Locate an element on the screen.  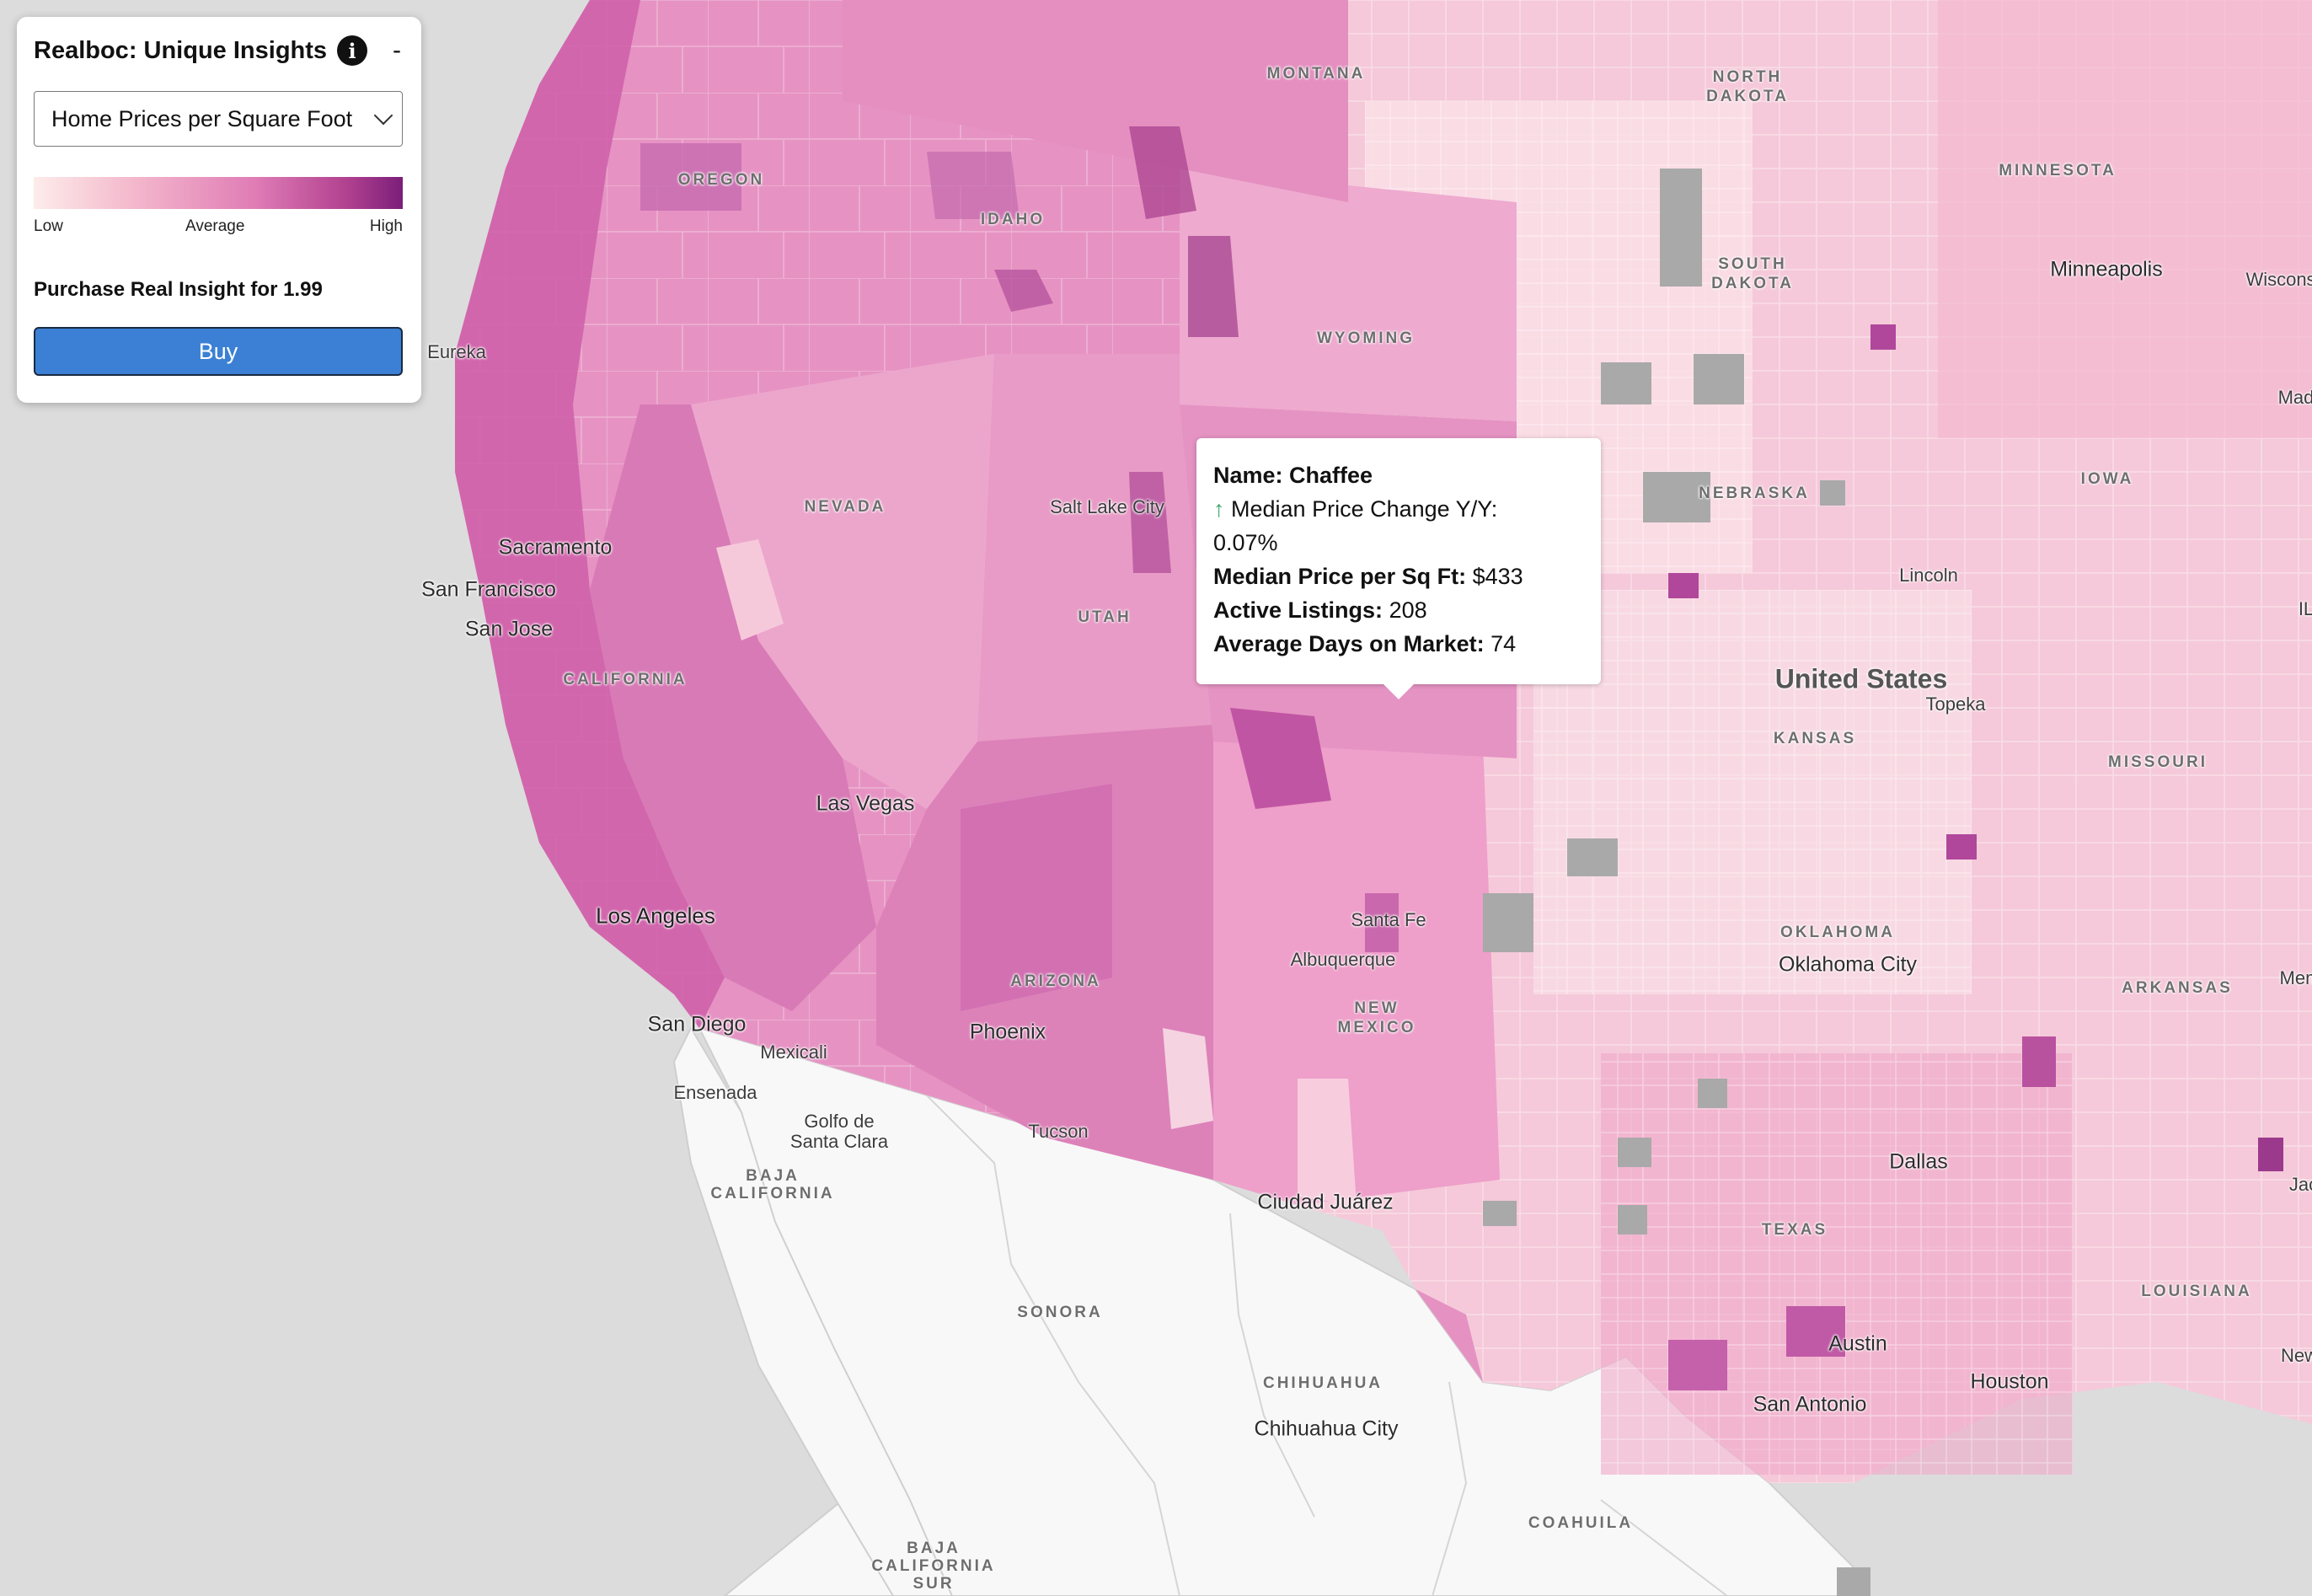
tooltip-name-value: Chaffee is located at coordinates (1331, 476).